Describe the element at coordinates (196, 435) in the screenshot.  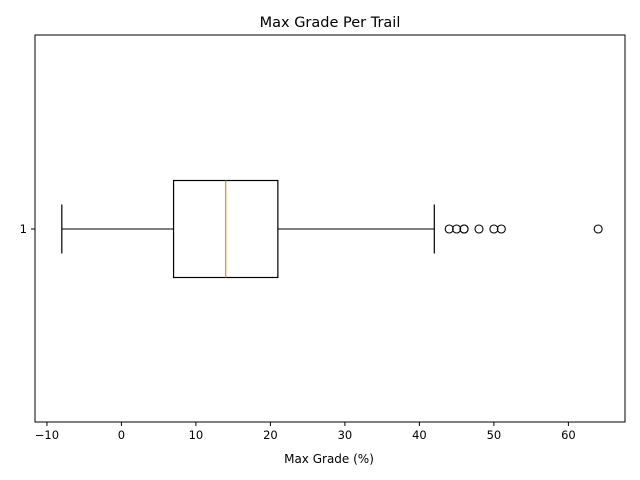
I see `x-tick-label: 10` at that location.